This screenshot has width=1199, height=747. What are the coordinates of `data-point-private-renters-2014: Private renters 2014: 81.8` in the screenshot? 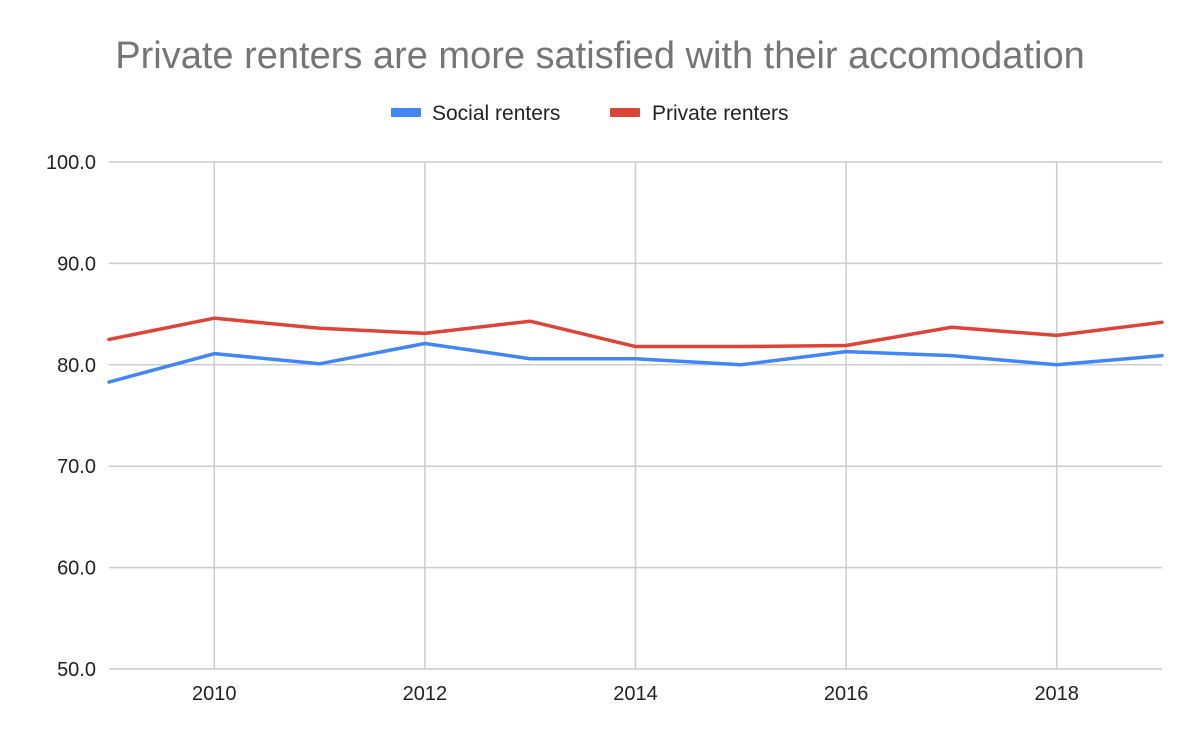 It's located at (636, 347).